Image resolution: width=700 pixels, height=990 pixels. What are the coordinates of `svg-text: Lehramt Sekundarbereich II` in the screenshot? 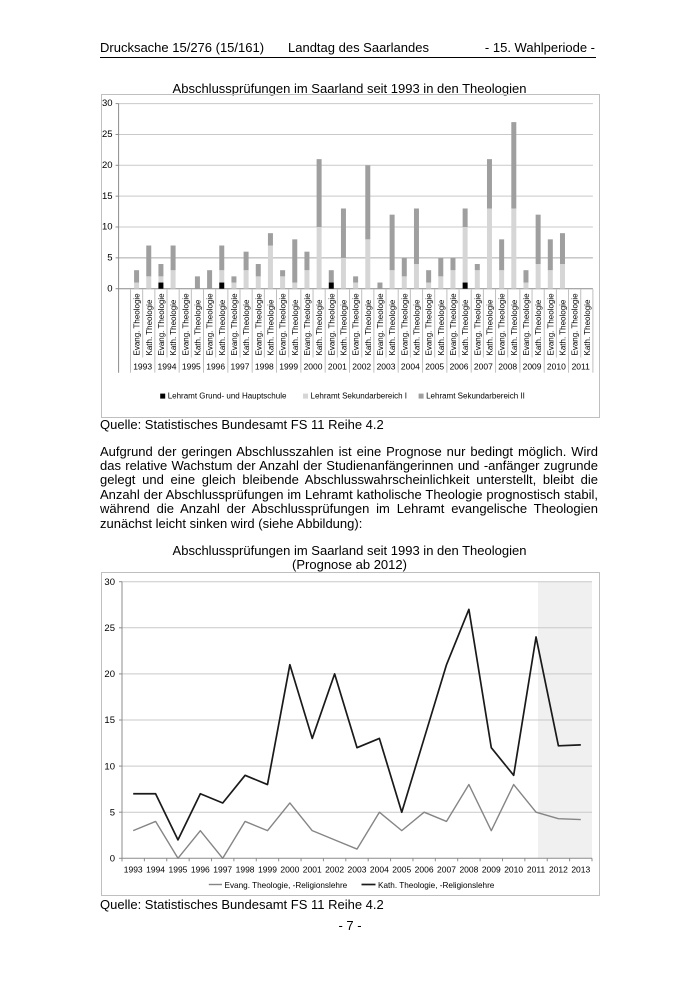 It's located at (475, 396).